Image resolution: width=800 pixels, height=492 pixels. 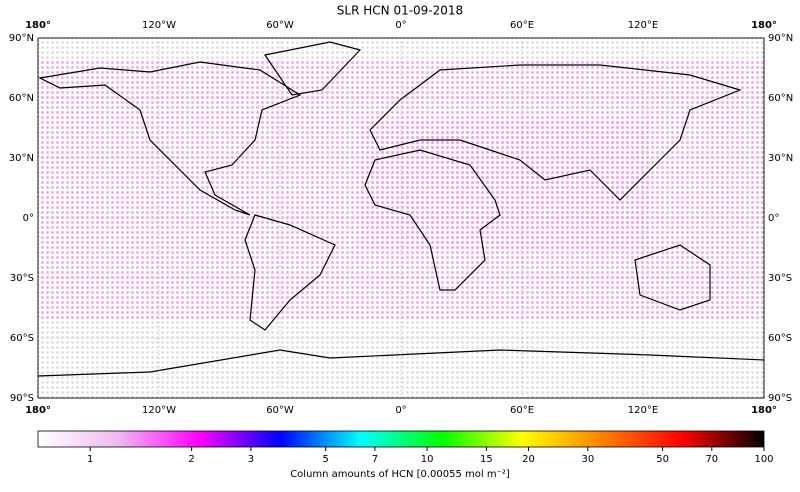 What do you see at coordinates (325, 459) in the screenshot?
I see `colorbar-tick-label: 5` at bounding box center [325, 459].